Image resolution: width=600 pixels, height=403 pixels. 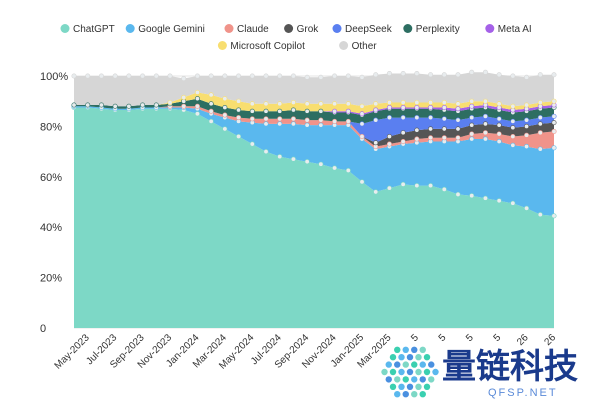 I want to click on y-tick-label: 40%, so click(x=51, y=228).